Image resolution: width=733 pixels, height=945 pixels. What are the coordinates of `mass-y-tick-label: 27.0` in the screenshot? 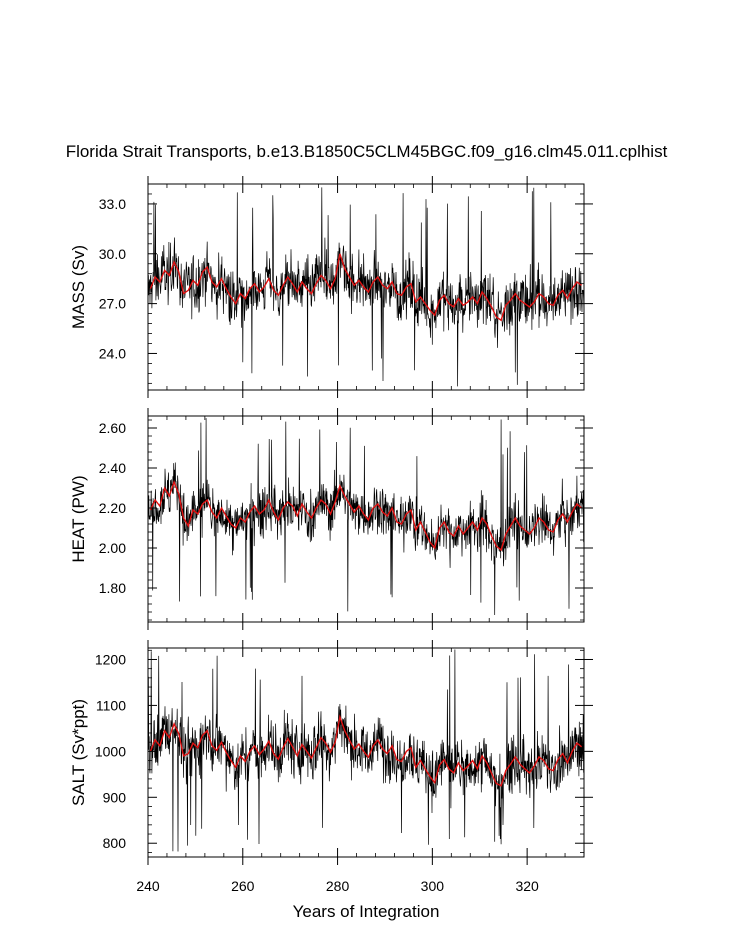 It's located at (112, 304).